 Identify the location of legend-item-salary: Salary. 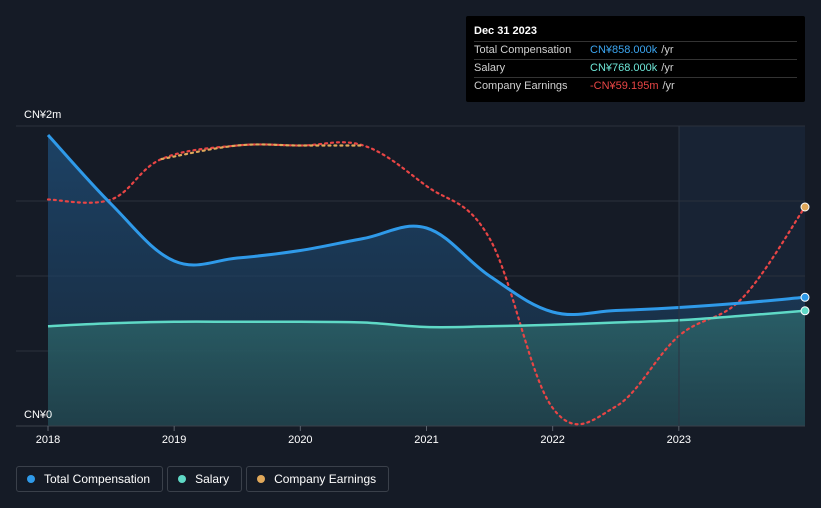
(205, 479).